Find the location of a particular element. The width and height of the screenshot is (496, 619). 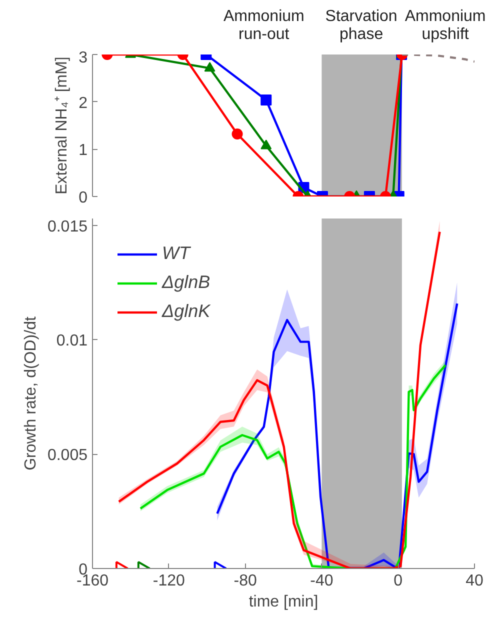

legend-label: ΔglnK is located at coordinates (186, 311).